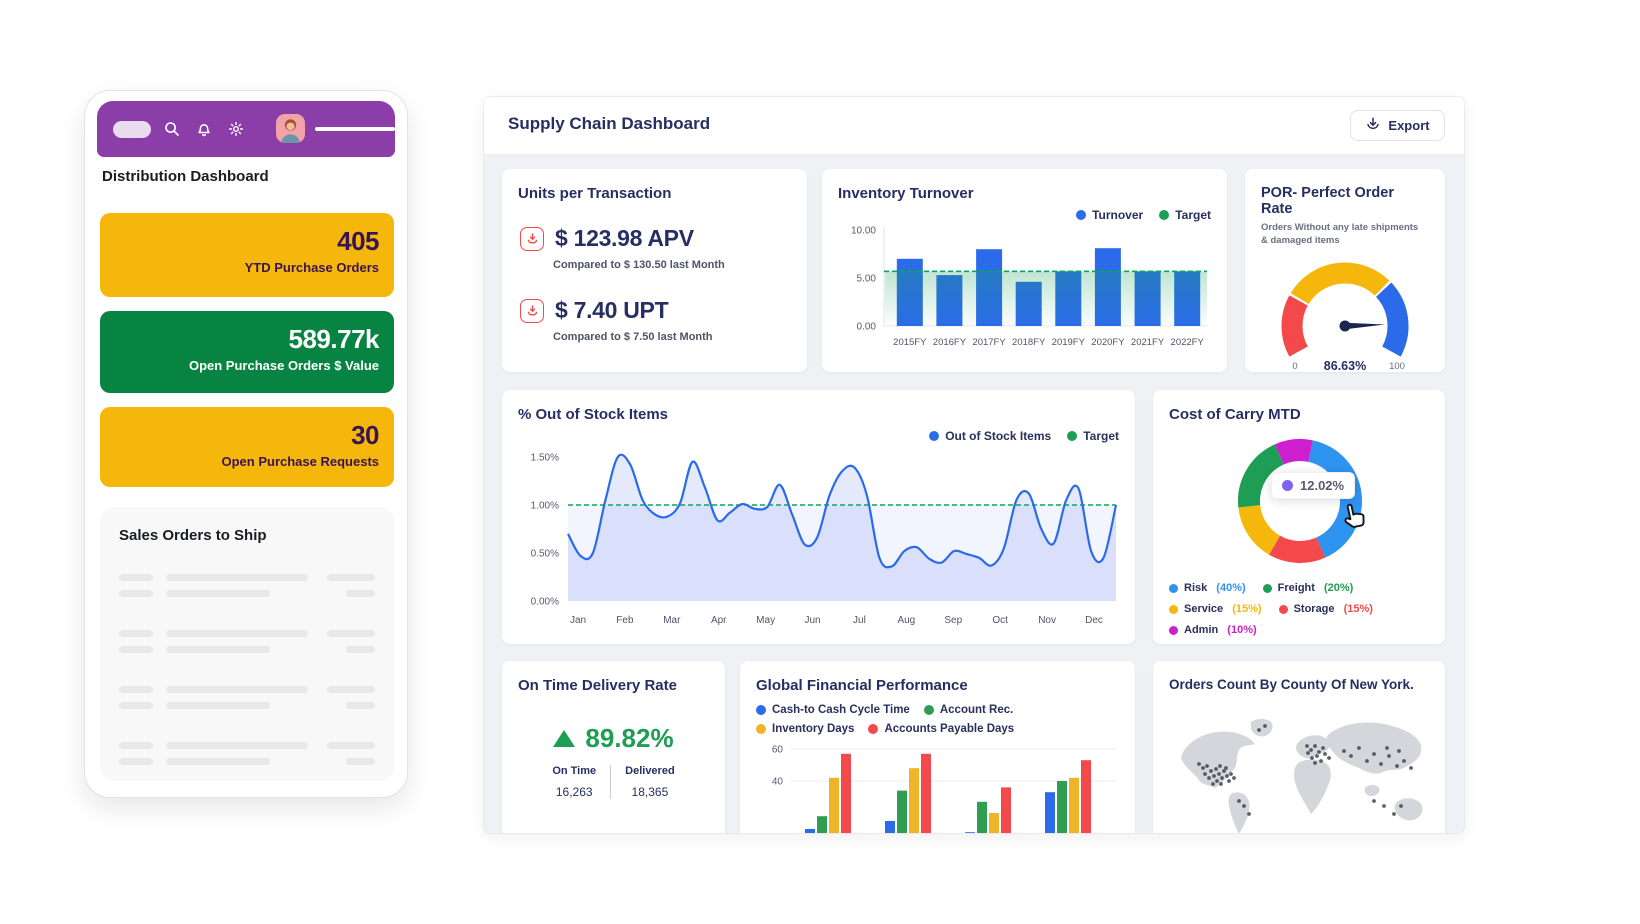  Describe the element at coordinates (545, 554) in the screenshot. I see `tick-label: 0.50%` at that location.